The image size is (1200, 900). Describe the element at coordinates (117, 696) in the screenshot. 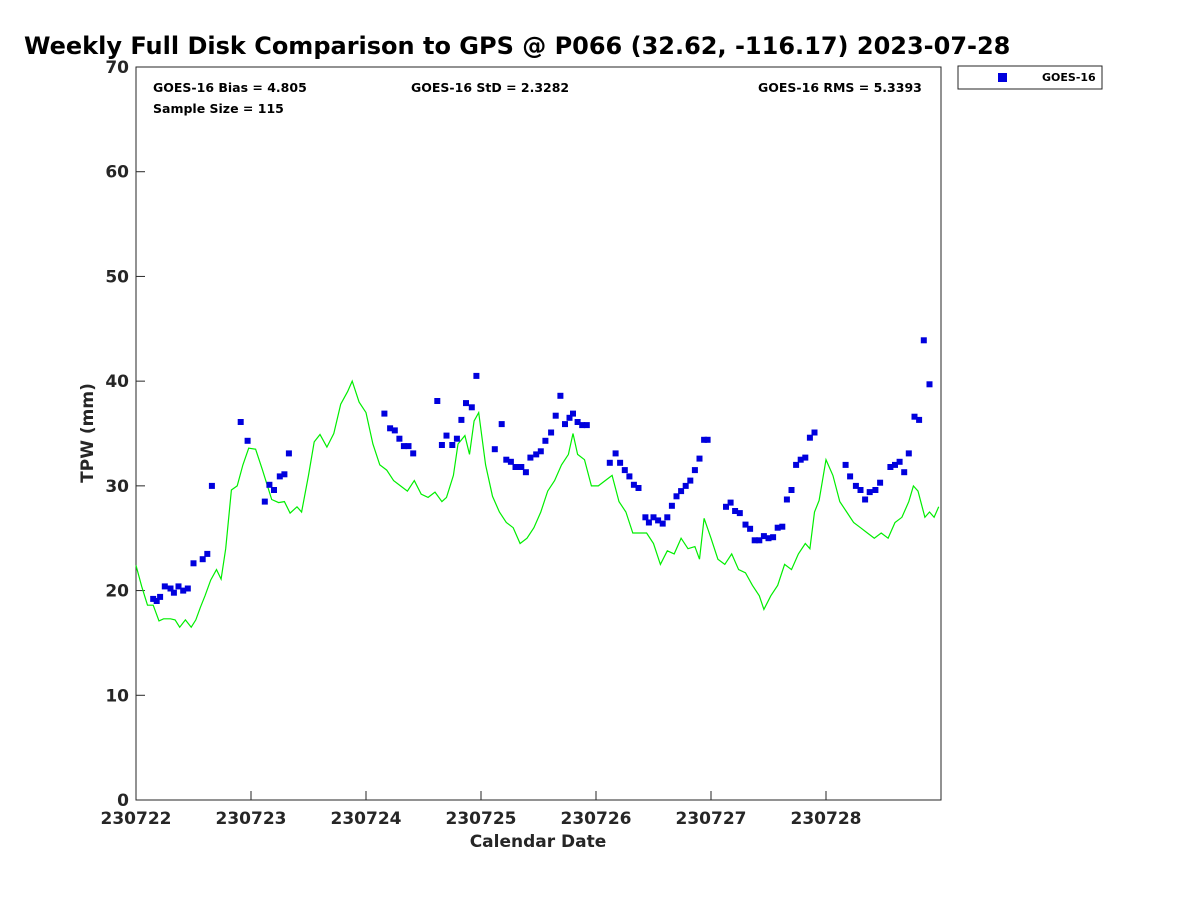

I see `y-tick-label: 10` at that location.